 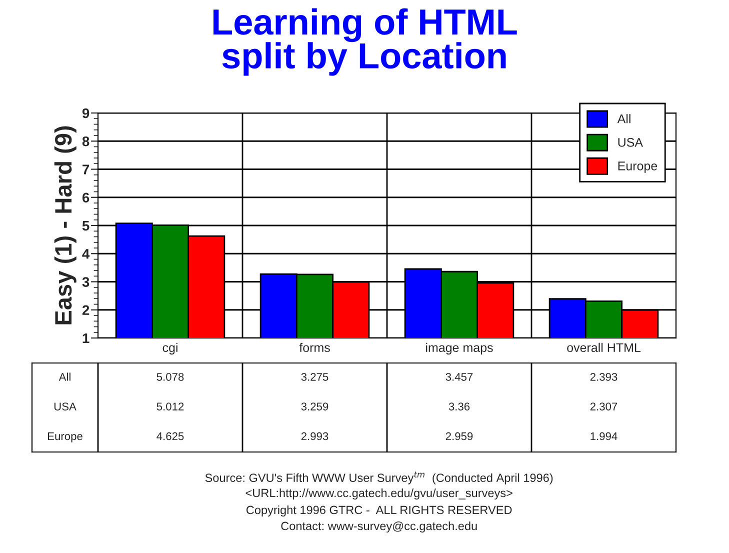 I want to click on data-label: 3.36, so click(x=459, y=406).